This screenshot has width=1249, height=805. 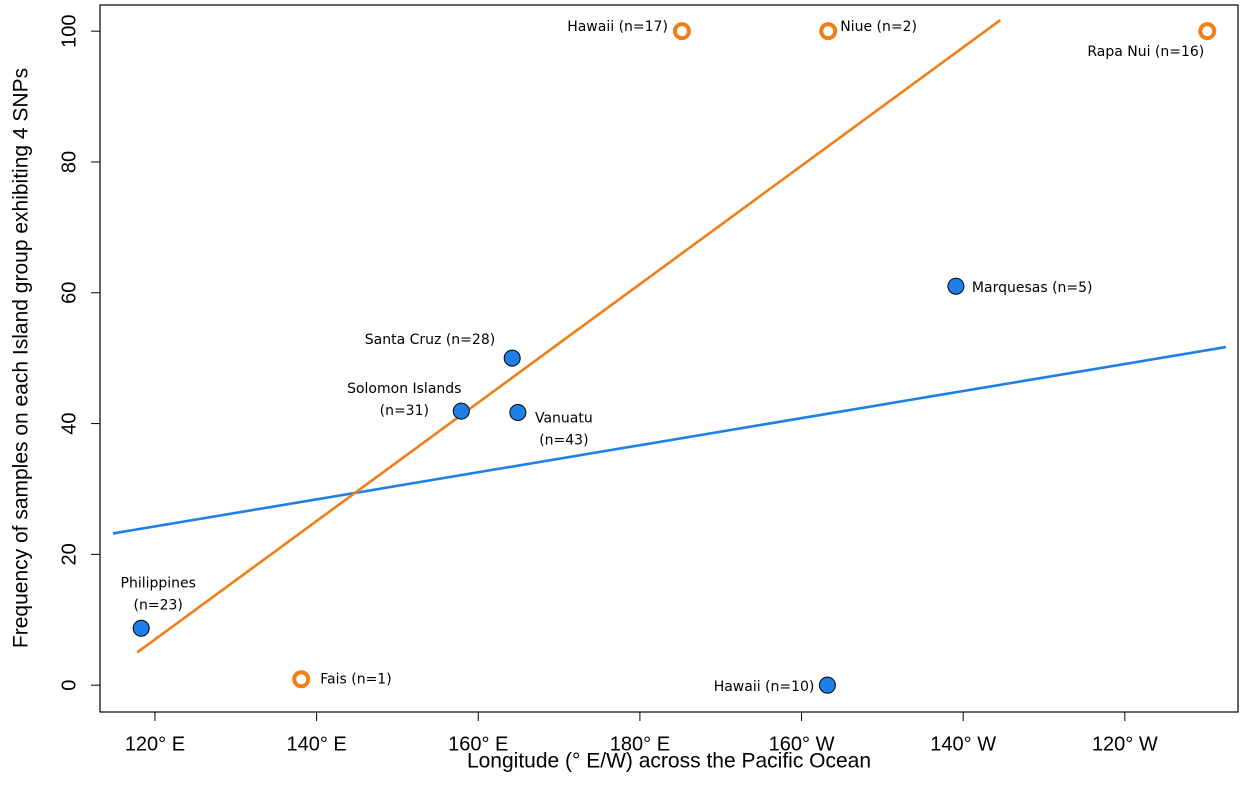 I want to click on y-tick-label: 0, so click(x=69, y=685).